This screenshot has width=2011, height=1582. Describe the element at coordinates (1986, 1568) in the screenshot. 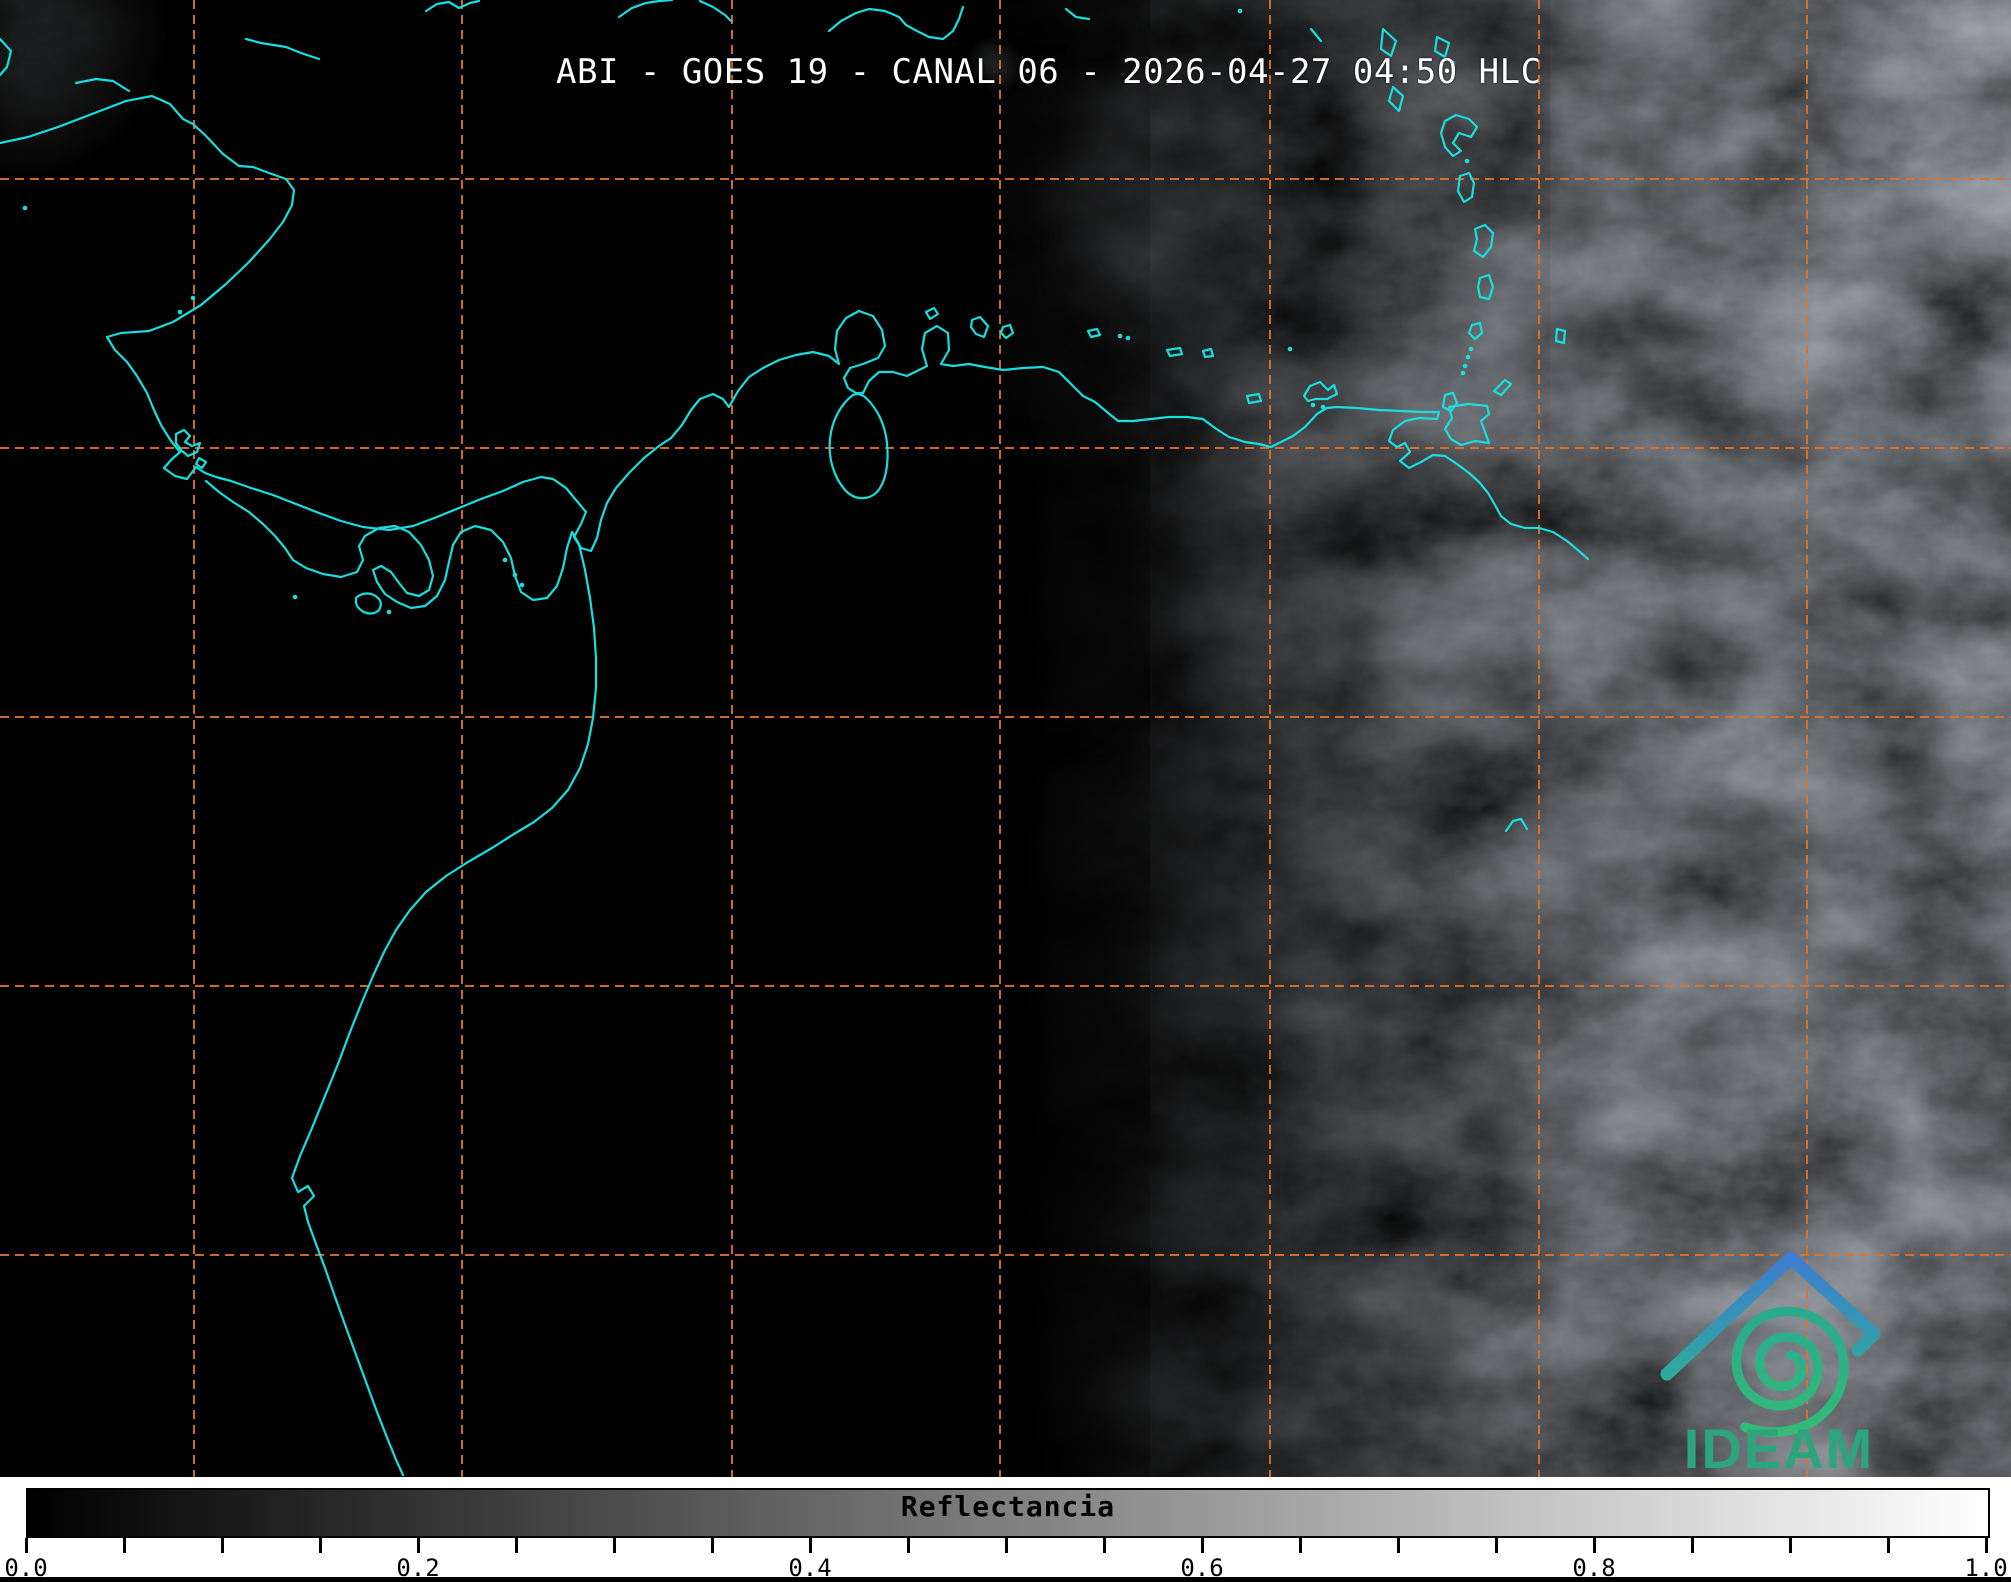

I see `colorbar-tick-label: 1.0` at that location.